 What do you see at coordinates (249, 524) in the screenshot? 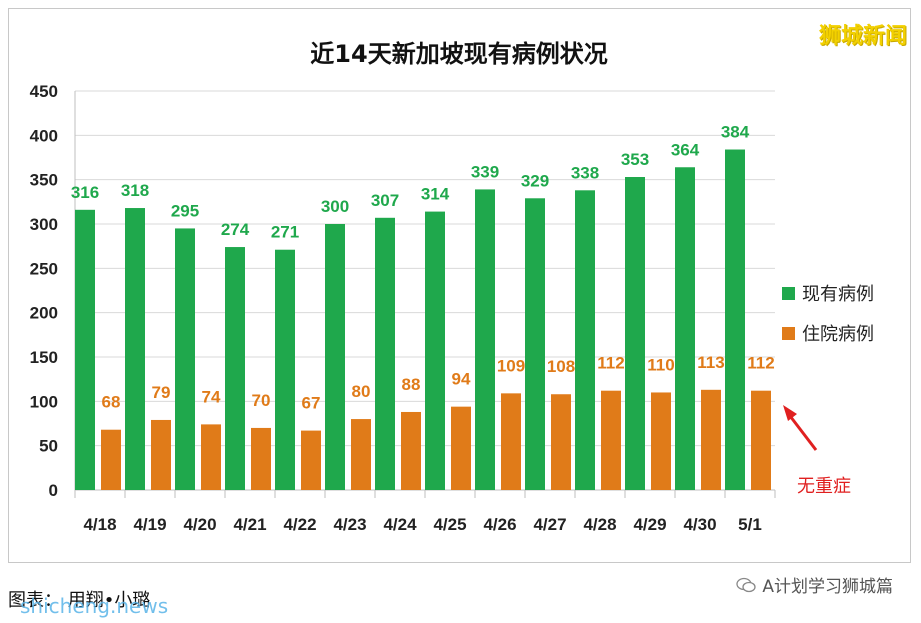
I see `x-tick-label: 4/21` at bounding box center [249, 524].